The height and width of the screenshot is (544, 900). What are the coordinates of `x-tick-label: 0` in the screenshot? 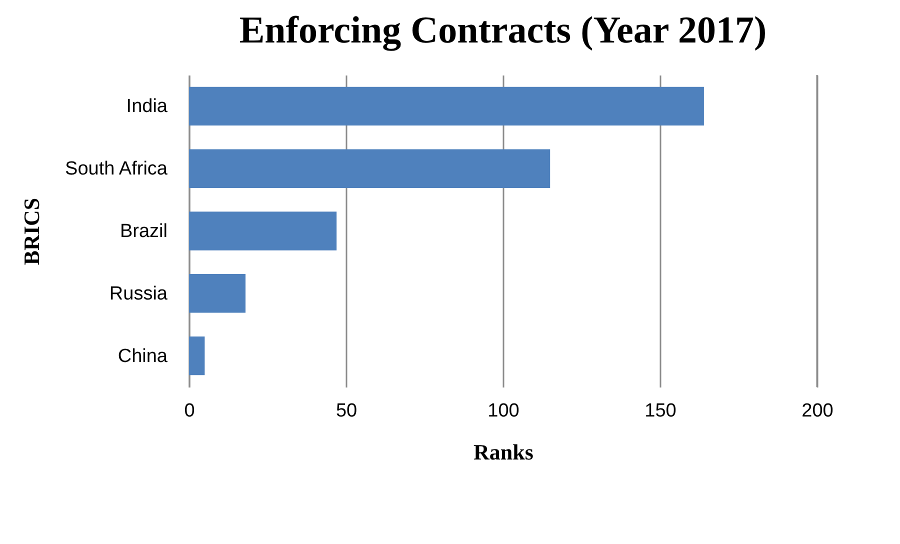 It's located at (189, 411).